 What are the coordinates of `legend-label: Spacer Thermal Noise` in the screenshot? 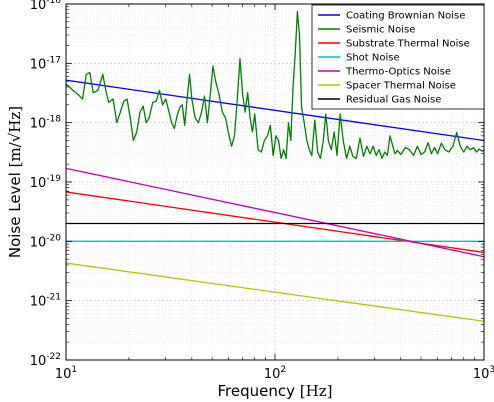 It's located at (401, 86).